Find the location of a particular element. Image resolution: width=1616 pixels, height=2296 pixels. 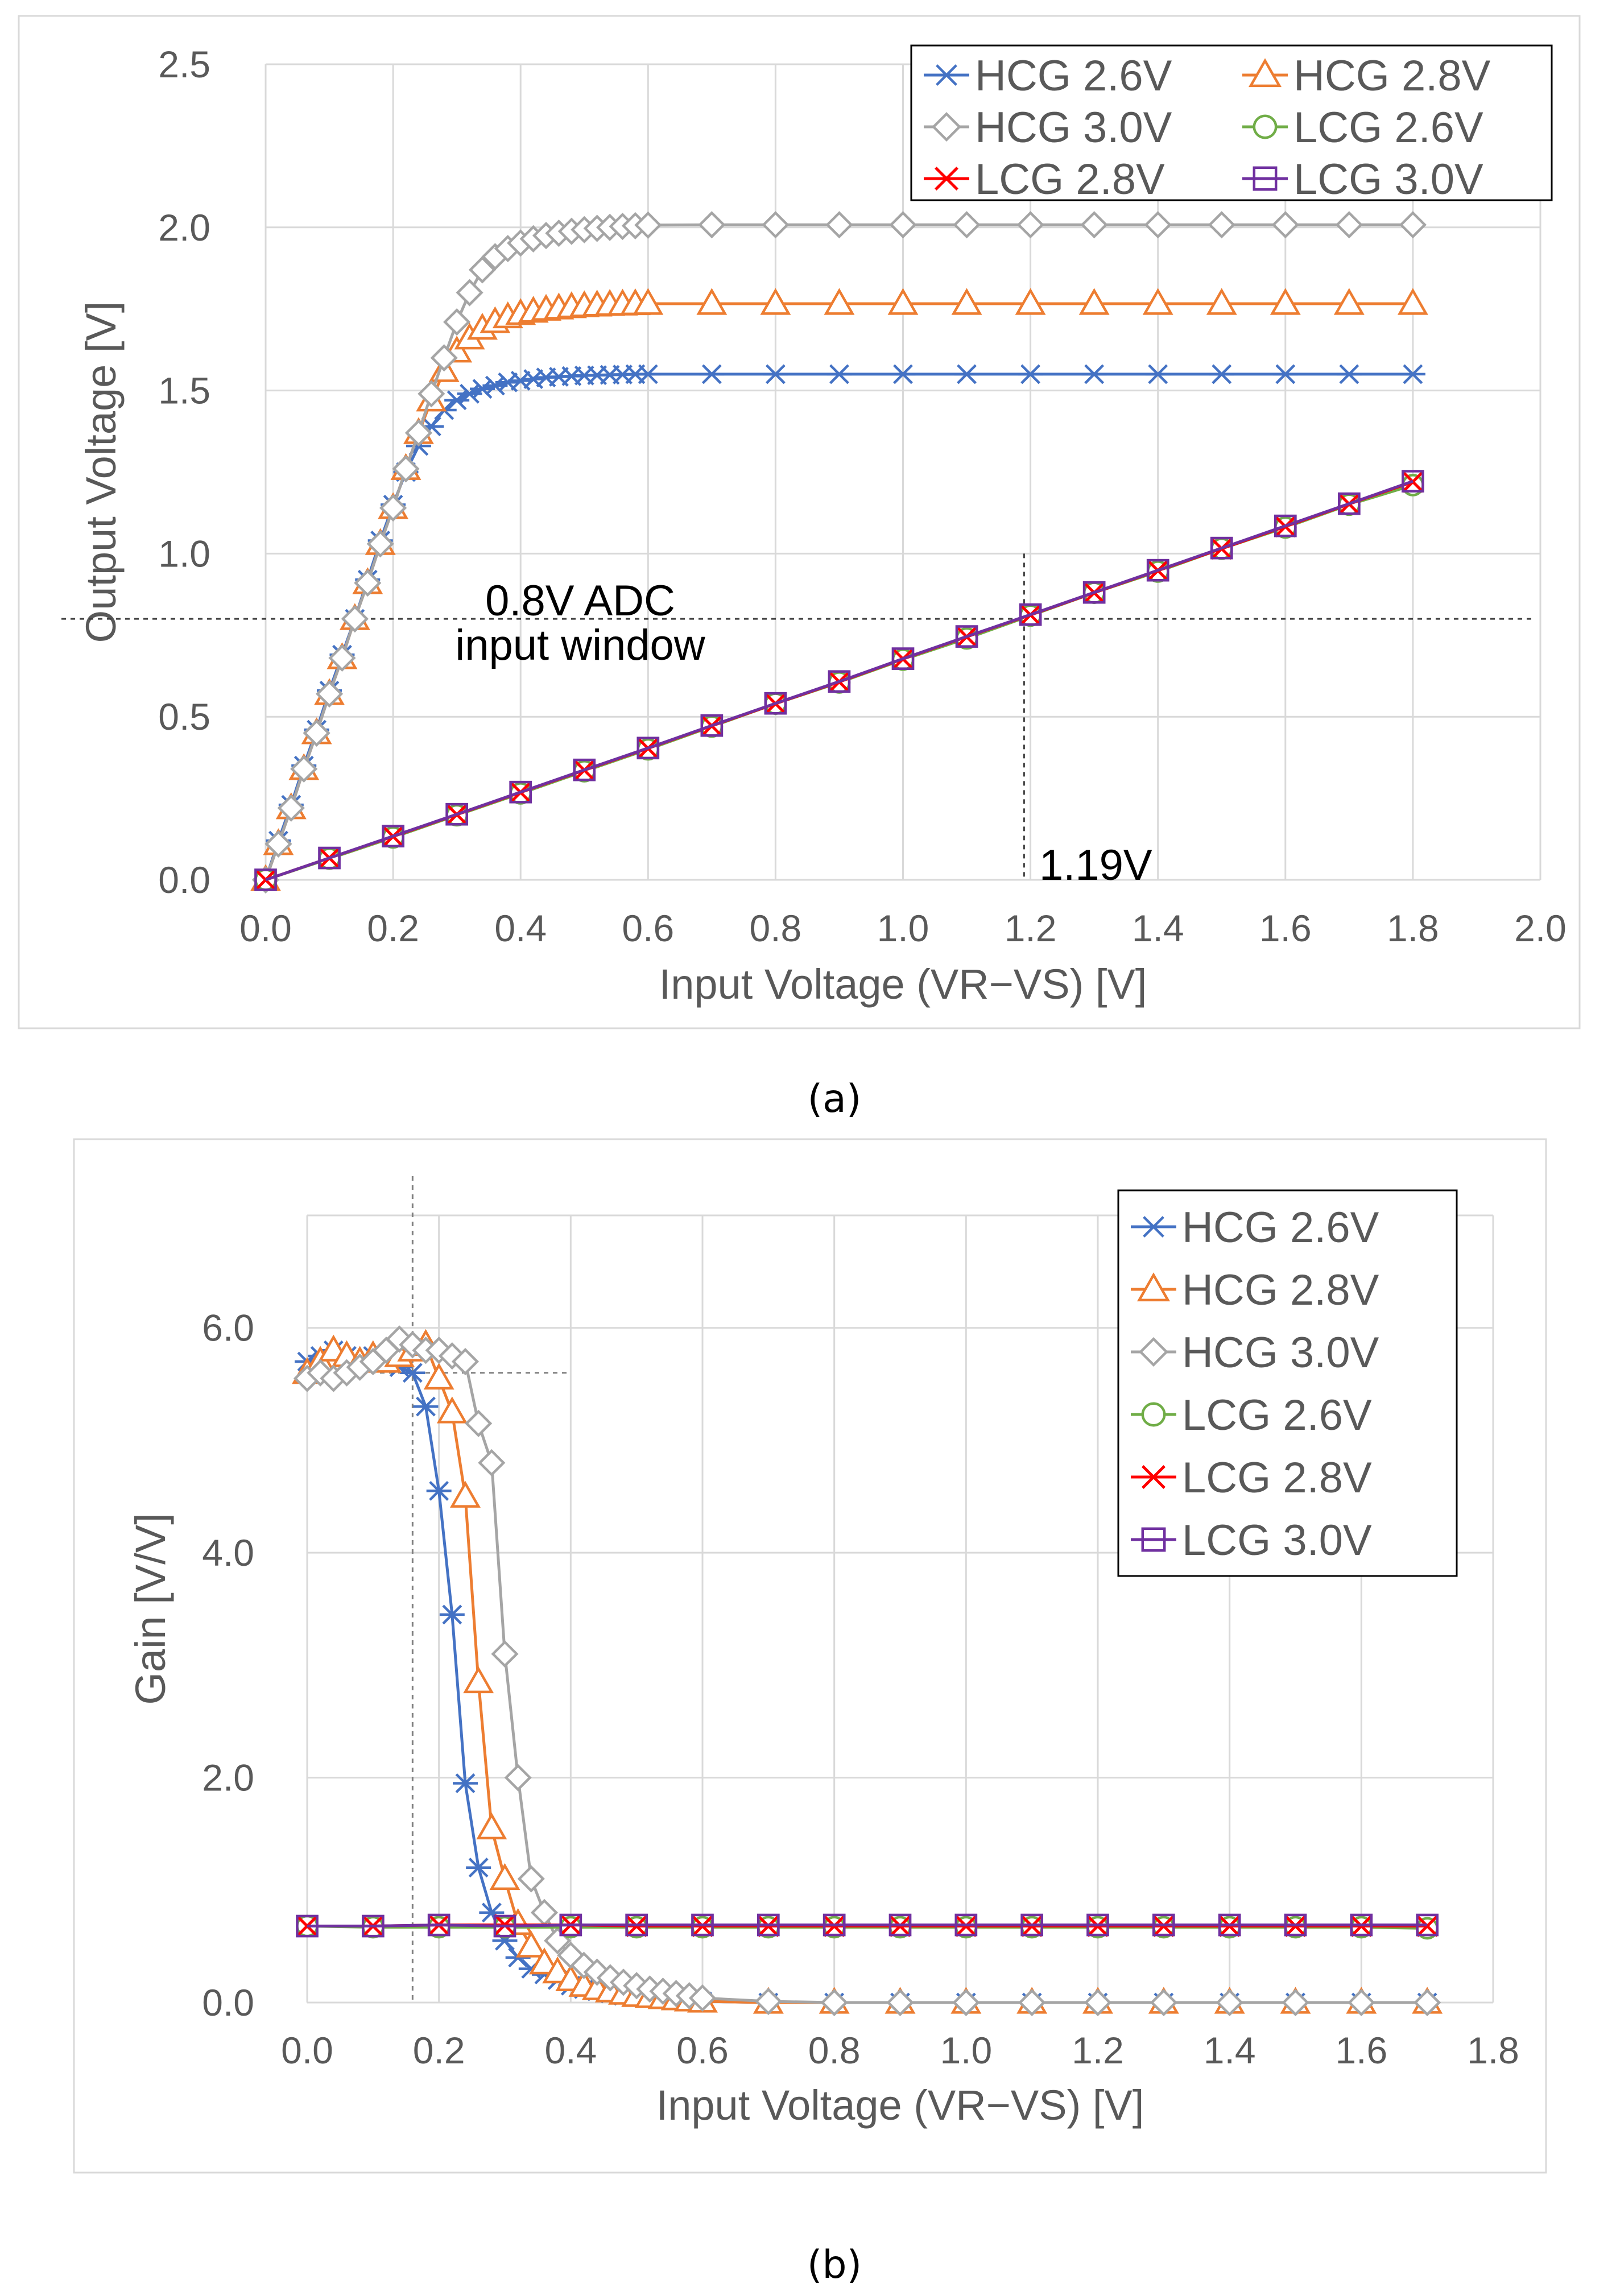

panel-a-legend-entry-lcg-2-6v-label: LCG 2.6V is located at coordinates (1388, 128).